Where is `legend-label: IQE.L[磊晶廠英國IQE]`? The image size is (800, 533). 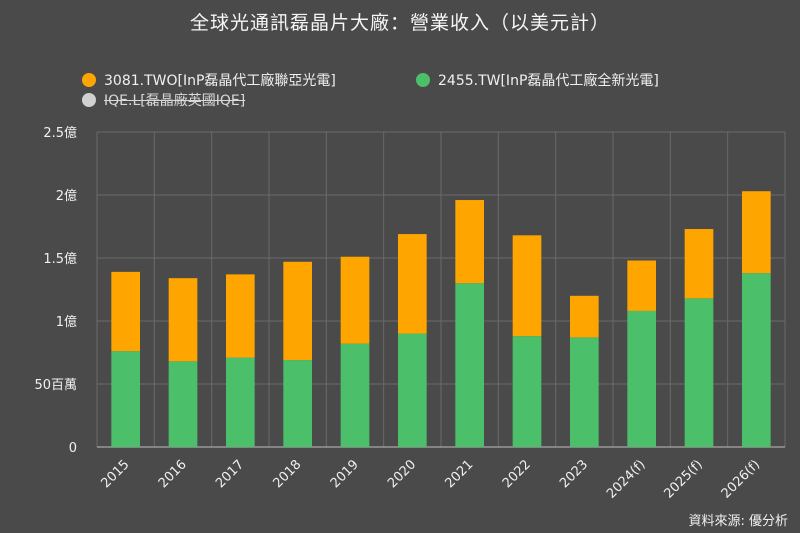
legend-label: IQE.L[磊晶廠英國IQE] is located at coordinates (175, 101).